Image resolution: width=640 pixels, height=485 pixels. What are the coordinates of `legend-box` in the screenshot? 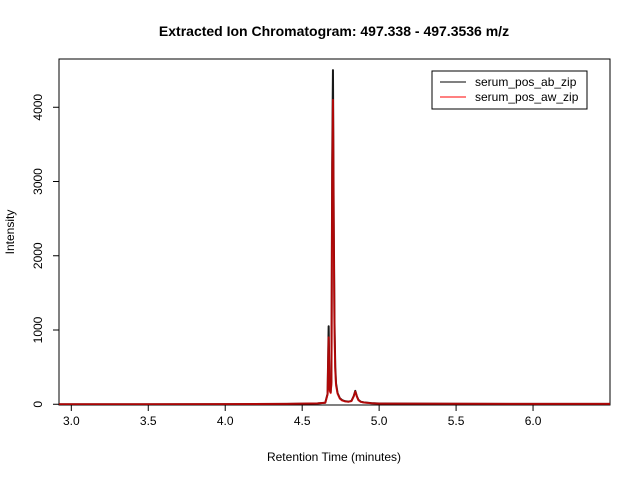 It's located at (509, 90).